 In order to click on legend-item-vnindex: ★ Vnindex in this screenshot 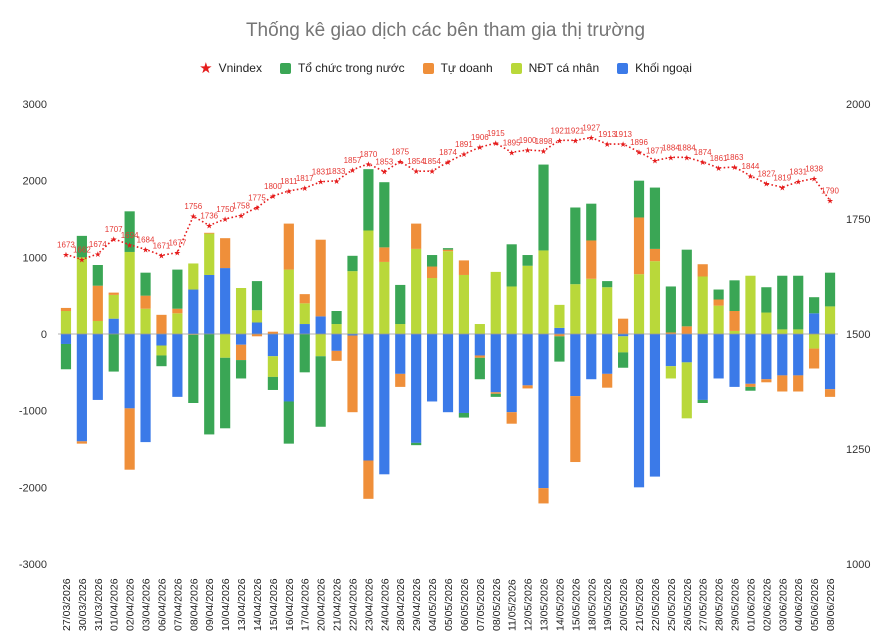, I will do `click(230, 68)`.